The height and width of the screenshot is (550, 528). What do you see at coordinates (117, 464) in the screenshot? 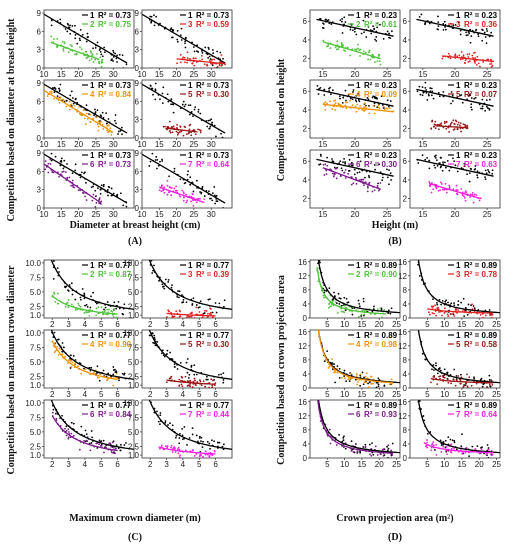
I see `x-tick-label: 6` at bounding box center [117, 464].